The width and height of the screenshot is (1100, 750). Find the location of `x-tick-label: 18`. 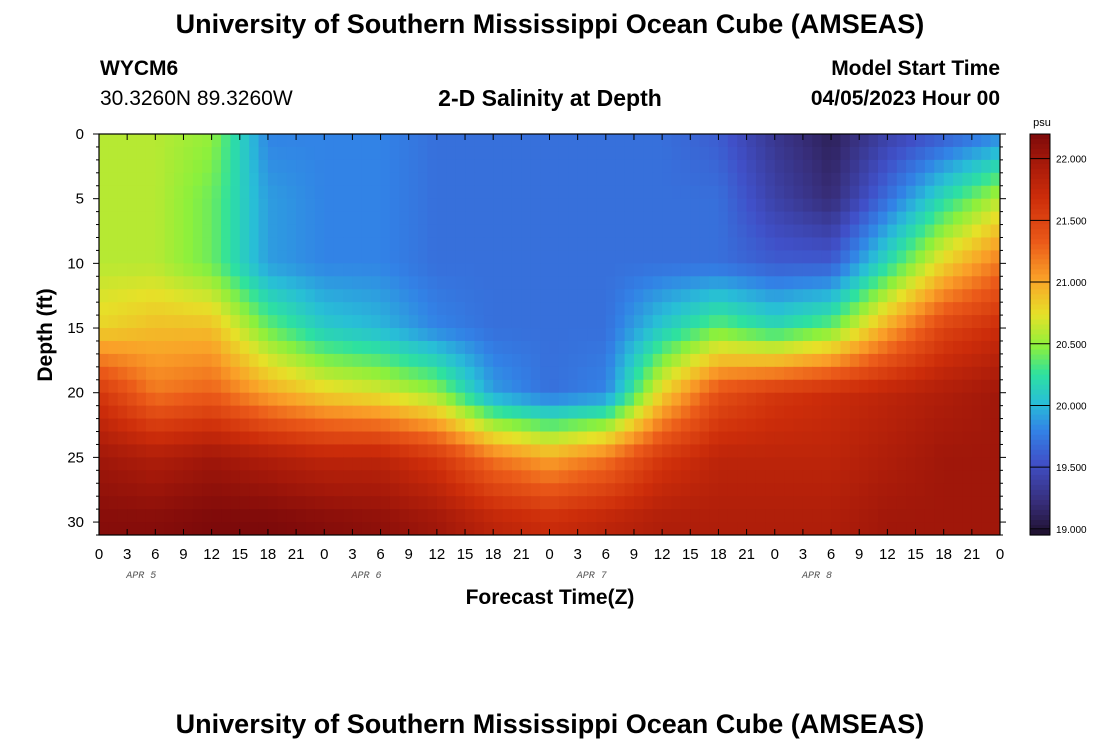

x-tick-label: 18 is located at coordinates (718, 554).